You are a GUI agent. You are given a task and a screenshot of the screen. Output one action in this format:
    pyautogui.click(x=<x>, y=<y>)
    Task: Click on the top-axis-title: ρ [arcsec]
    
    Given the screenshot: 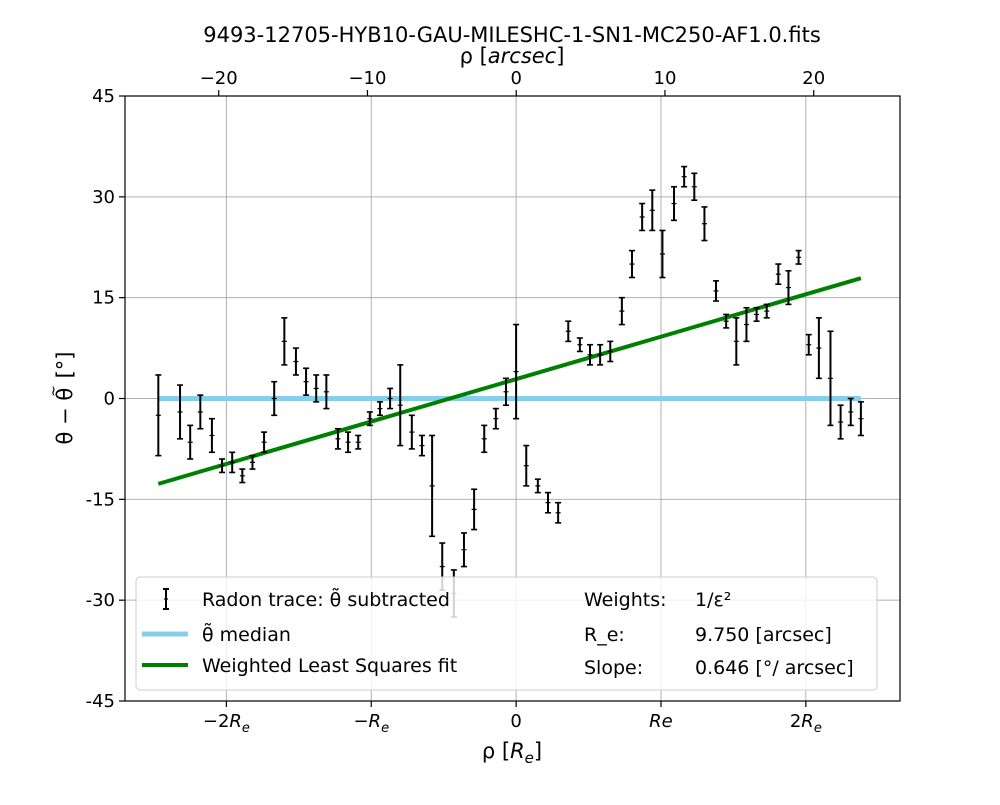 What is the action you would take?
    pyautogui.click(x=512, y=56)
    